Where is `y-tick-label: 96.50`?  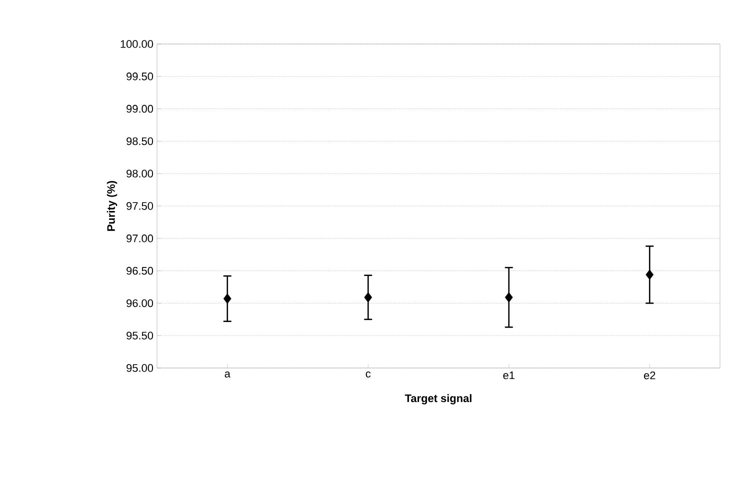
y-tick-label: 96.50 is located at coordinates (140, 270).